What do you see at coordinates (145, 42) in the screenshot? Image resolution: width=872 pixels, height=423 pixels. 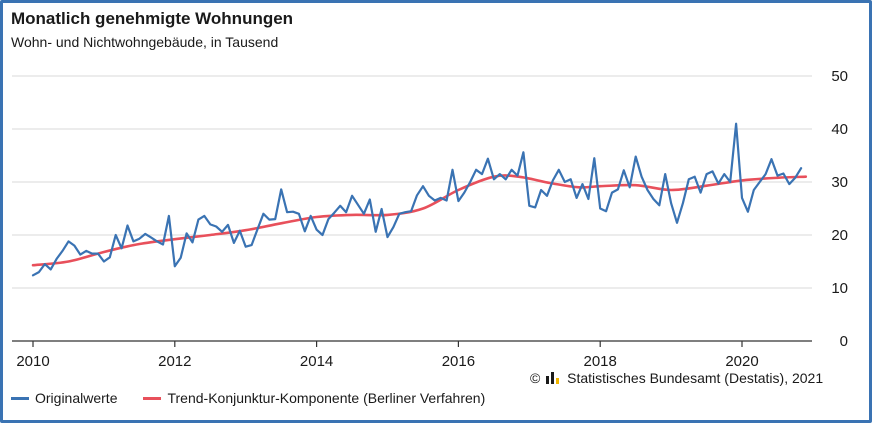 I see `chart-subtitle: Wohn- und Nichtwohngebäude, in Tausend` at bounding box center [145, 42].